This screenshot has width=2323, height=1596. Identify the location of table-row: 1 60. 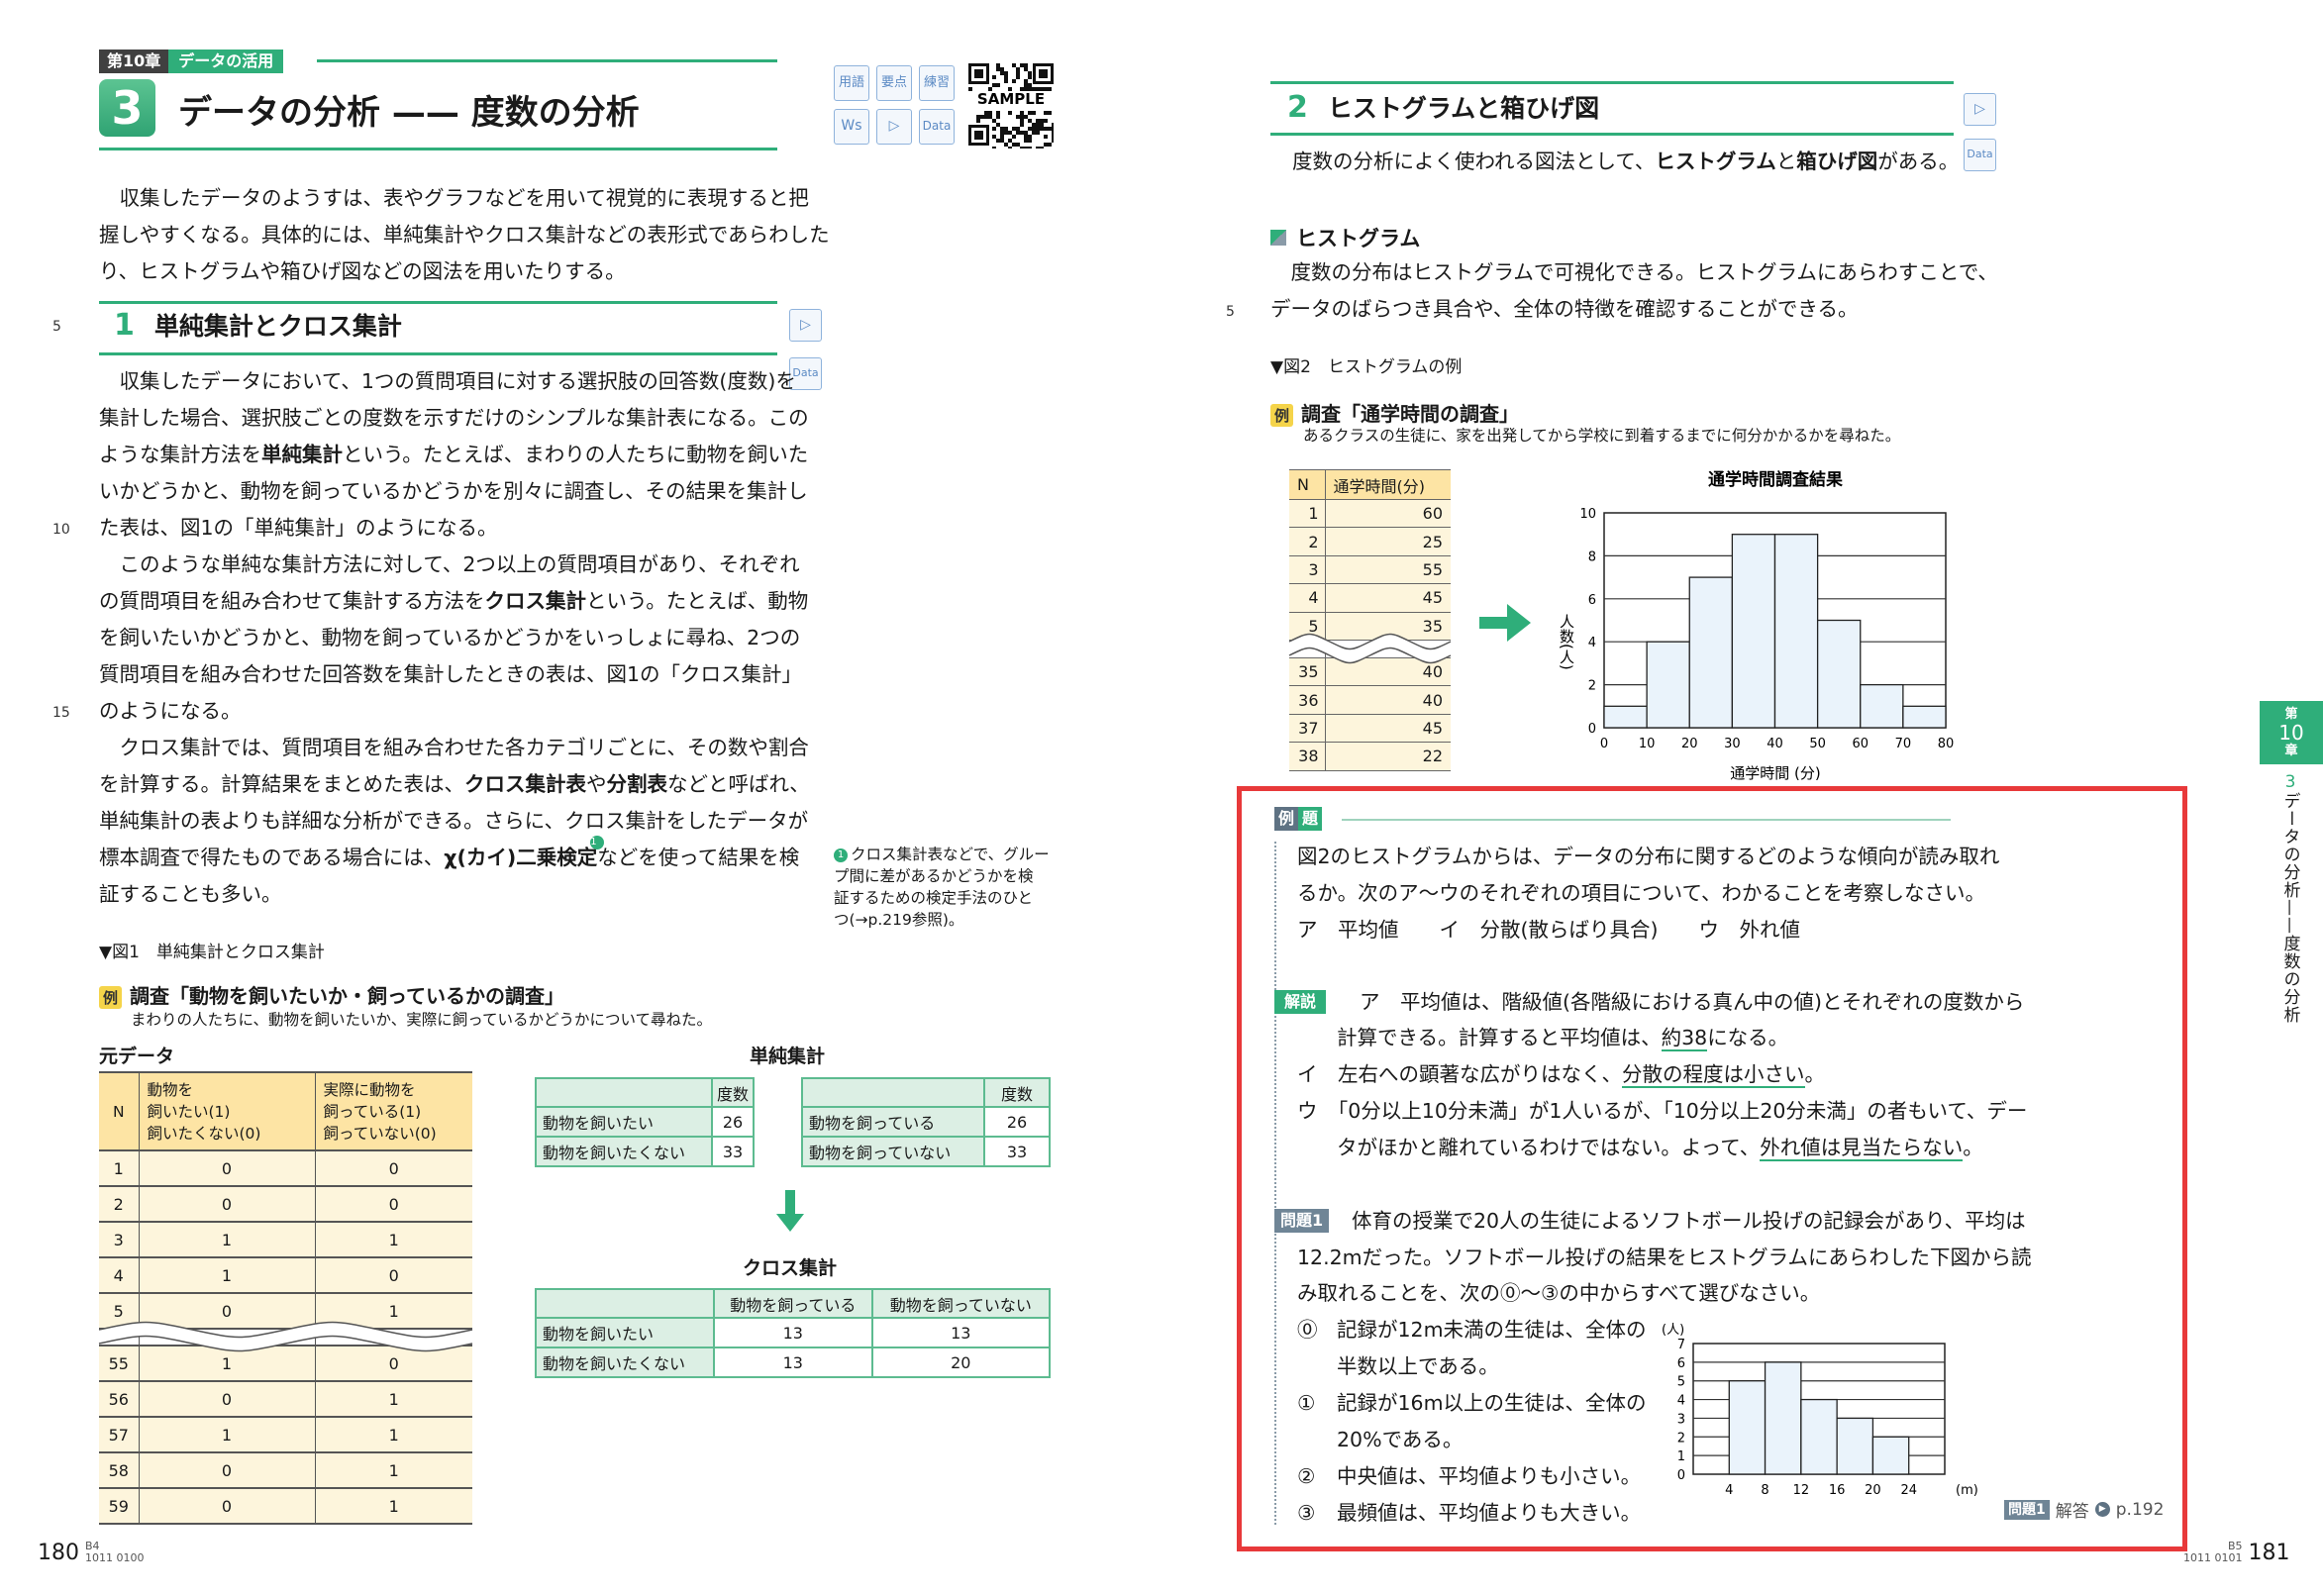
(1370, 514).